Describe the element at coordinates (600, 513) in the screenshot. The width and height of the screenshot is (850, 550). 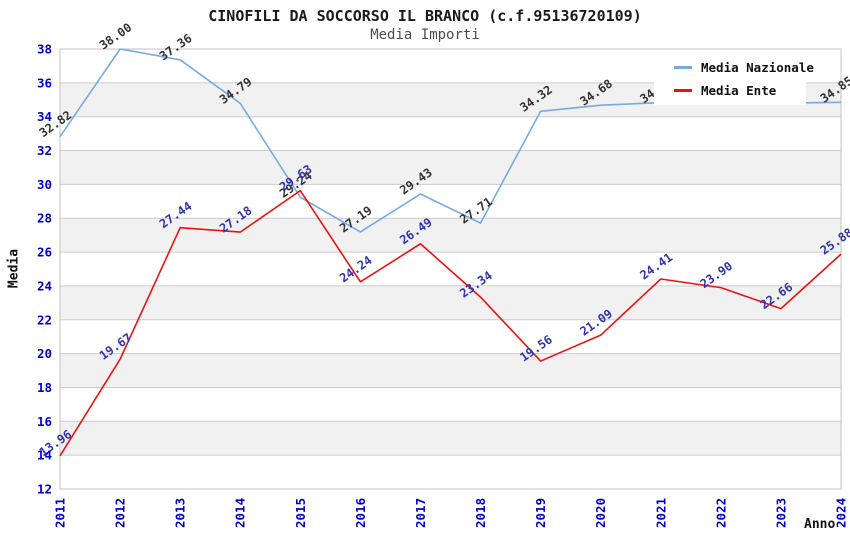
I see `x-tick-label: 2020` at that location.